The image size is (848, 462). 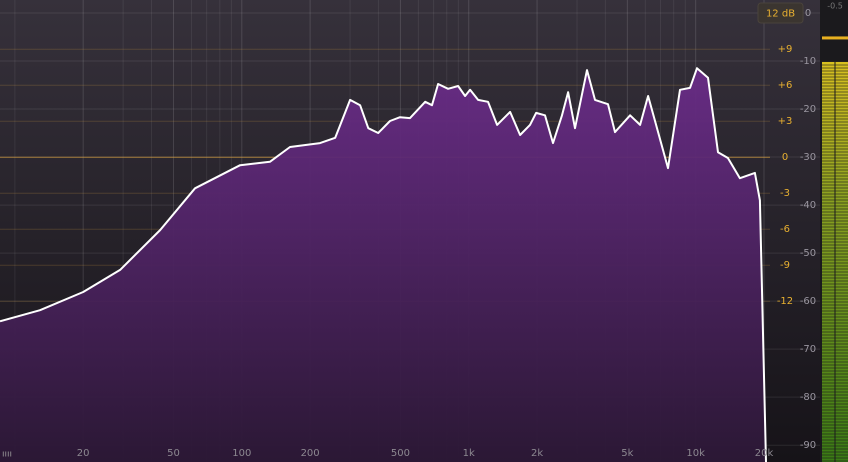 I want to click on x-tick-label: 5k, so click(x=627, y=453).